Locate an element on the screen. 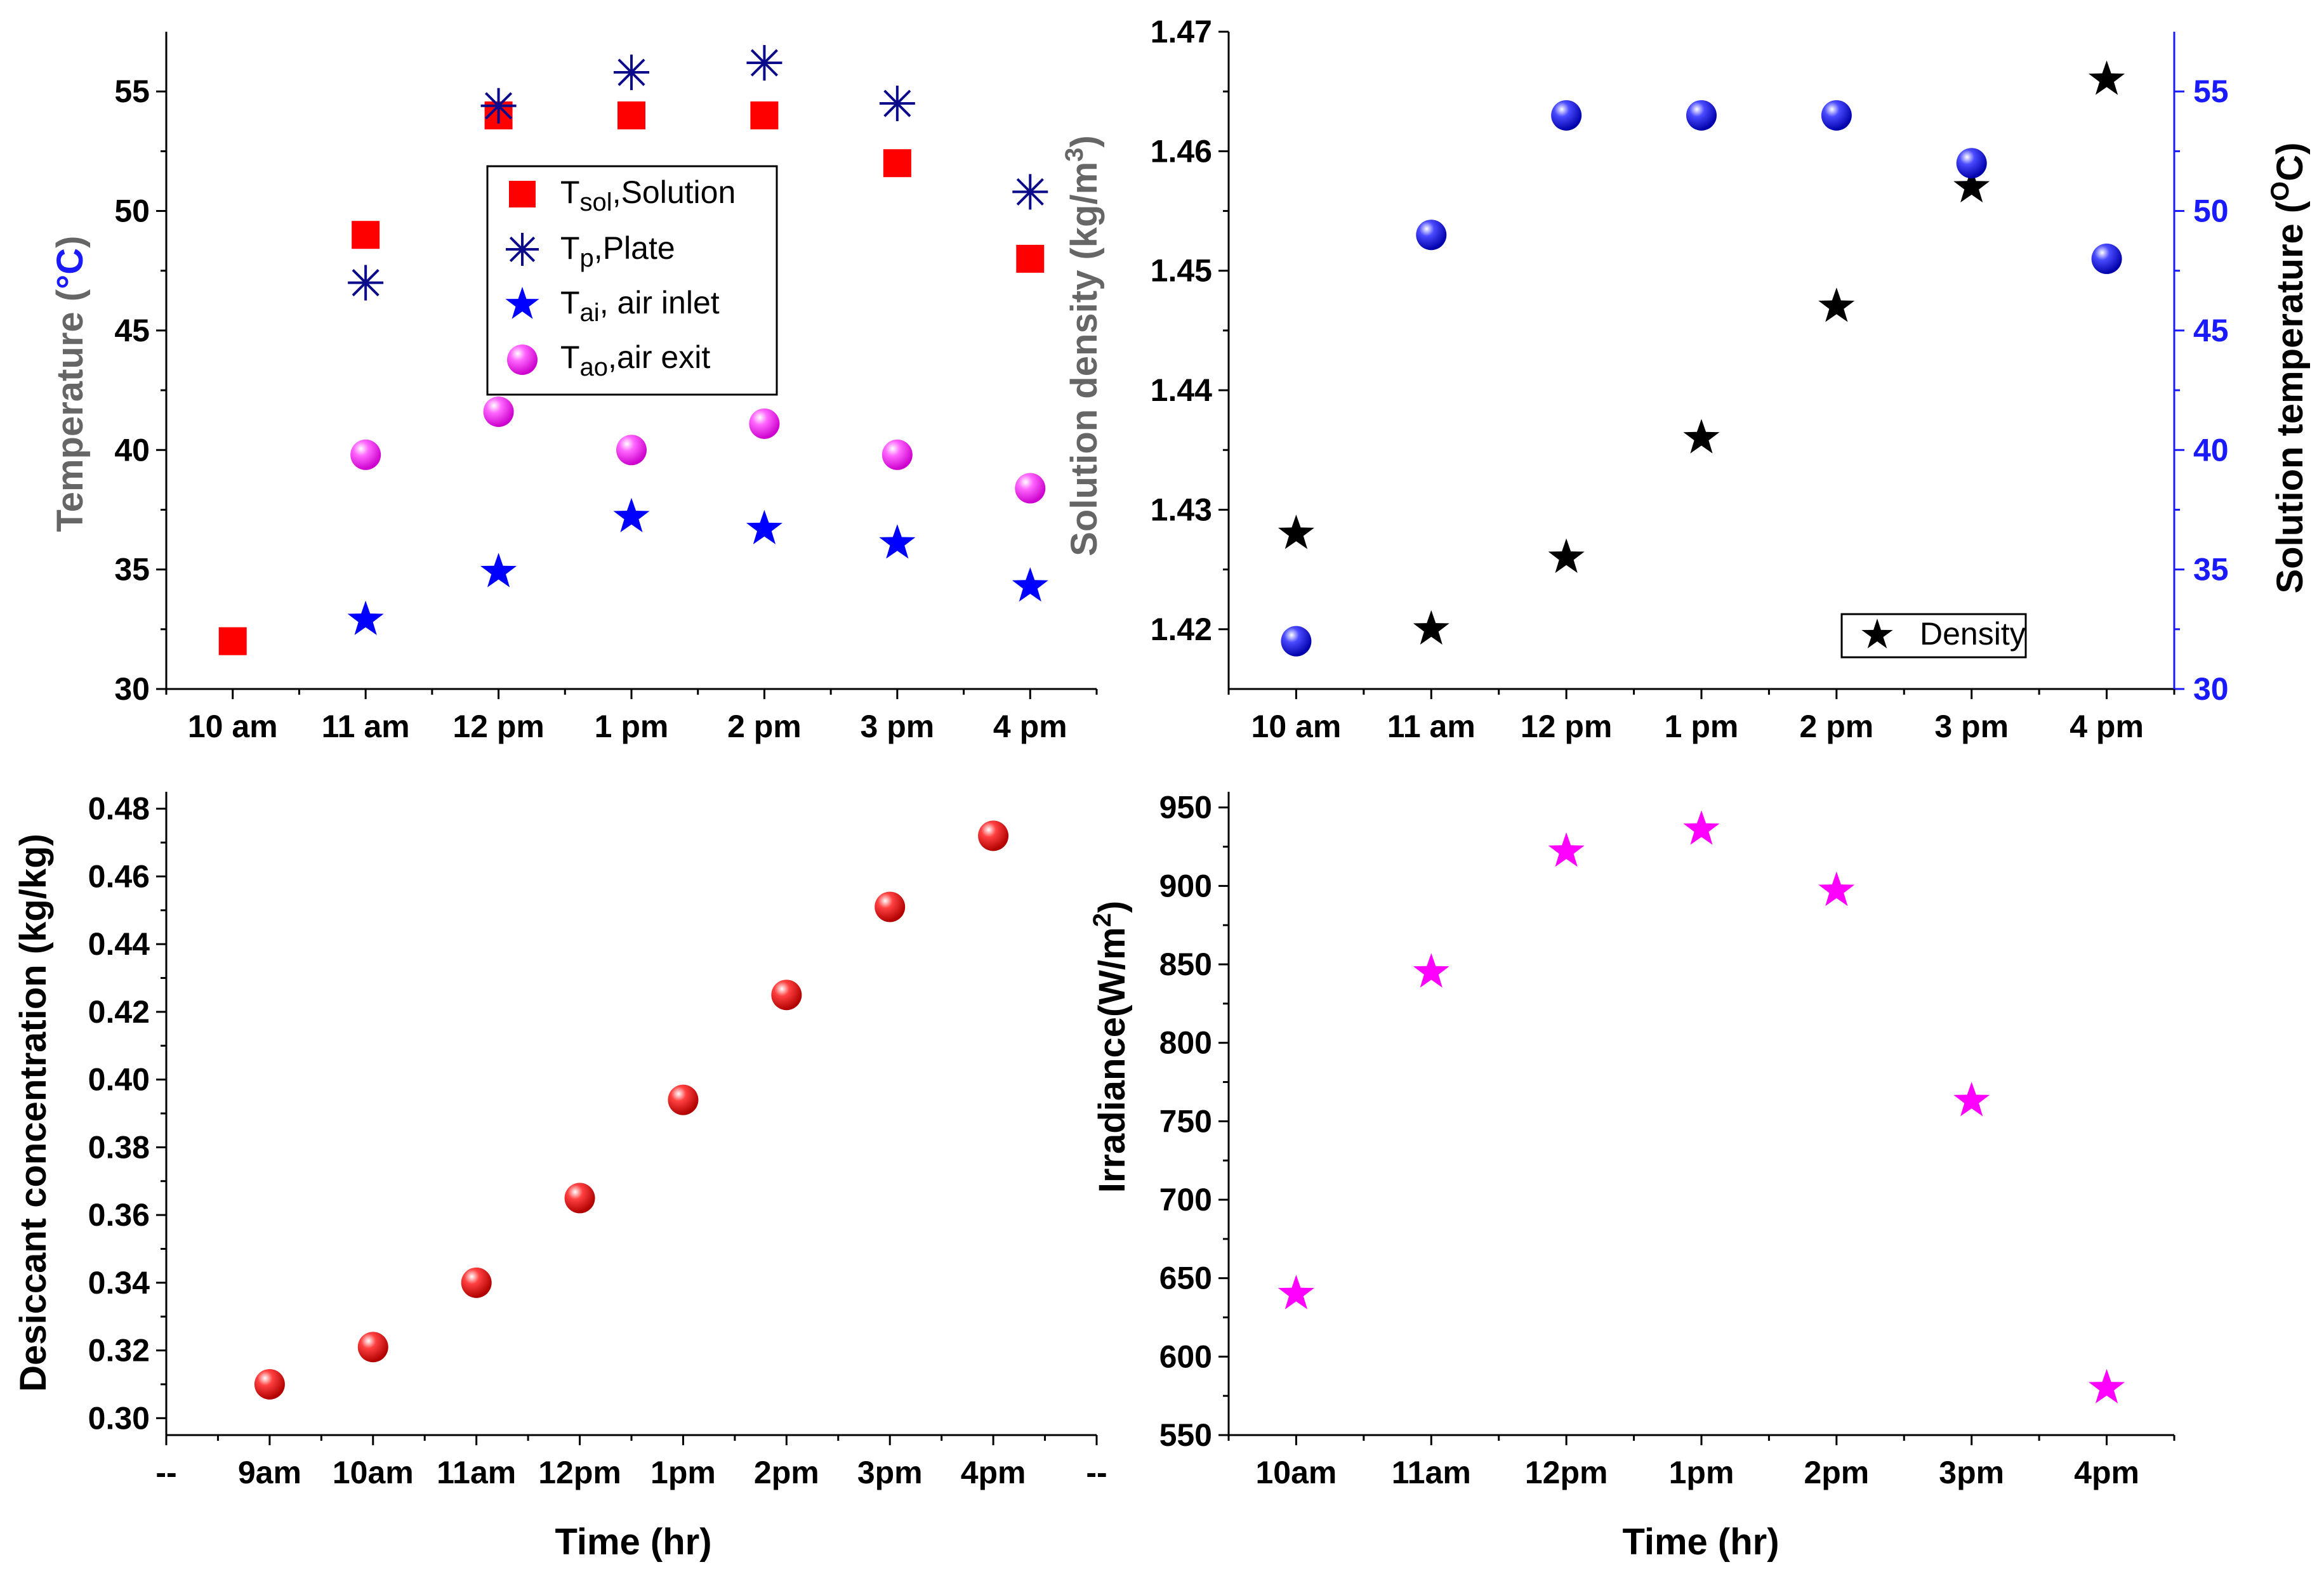  legend-entry-air-exit: Tao,air exit is located at coordinates (635, 360).